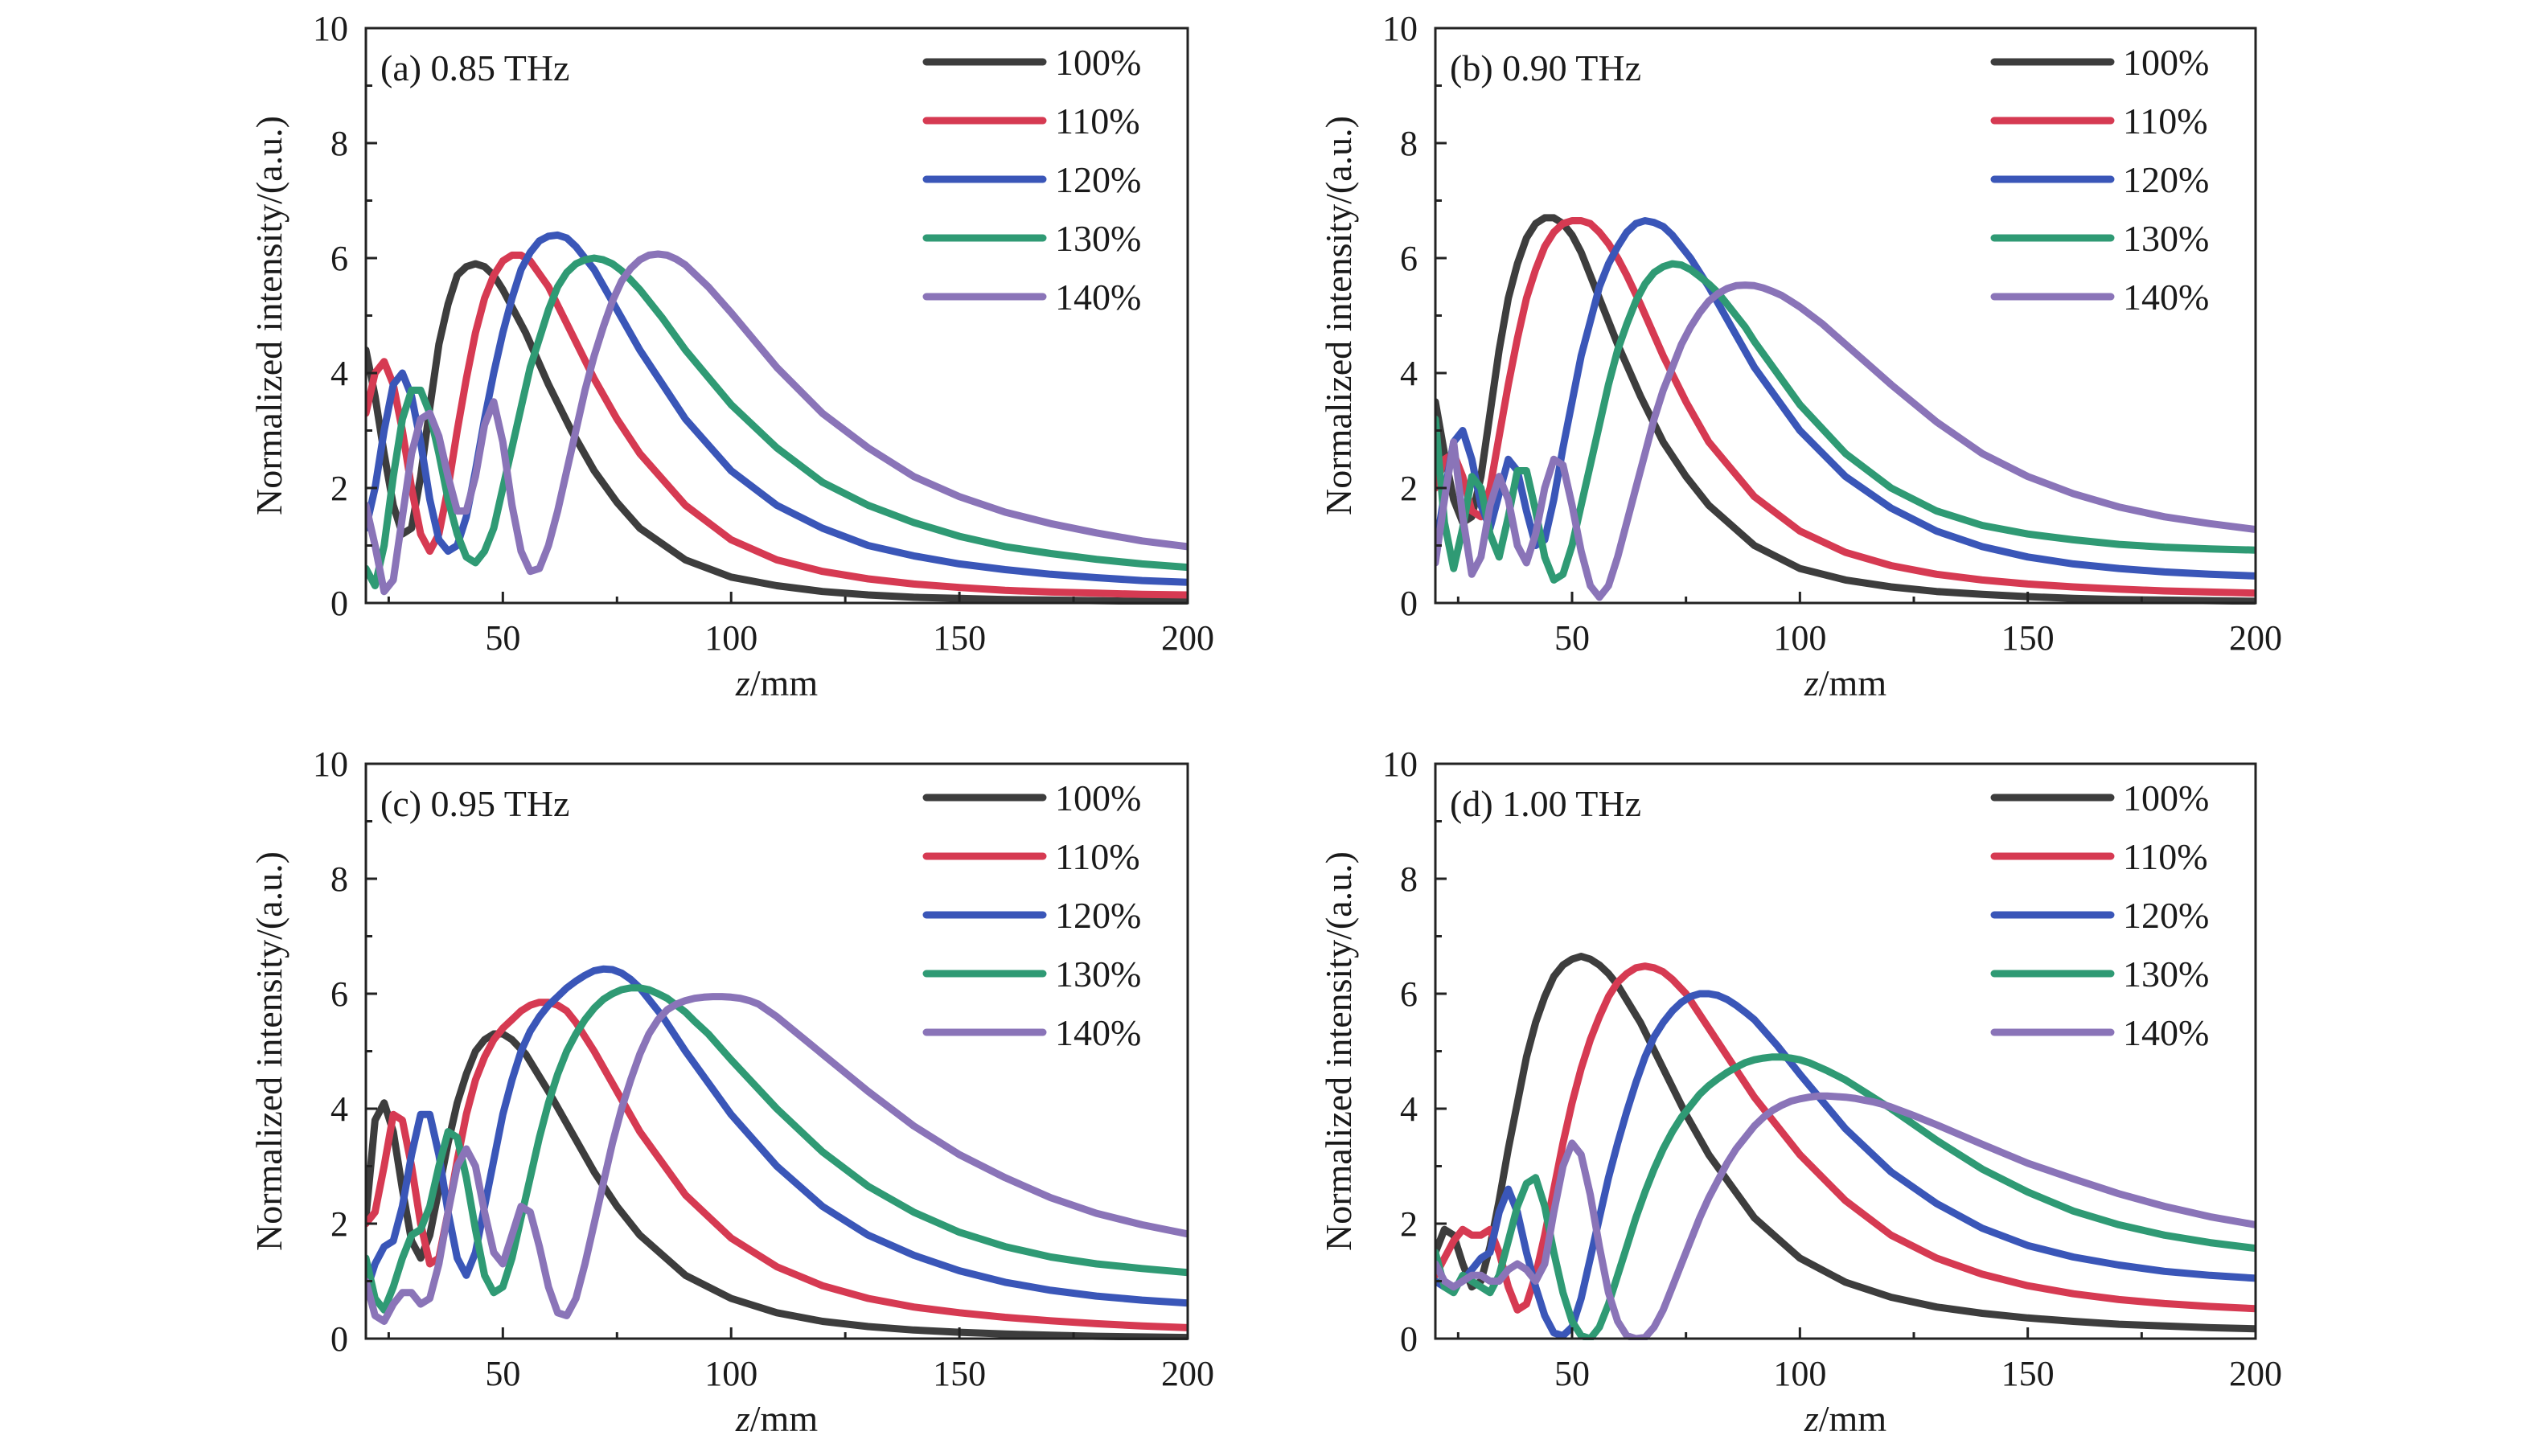 The width and height of the screenshot is (2533, 1456). What do you see at coordinates (474, 803) in the screenshot?
I see `panel-title: (c) 0.95 THz` at bounding box center [474, 803].